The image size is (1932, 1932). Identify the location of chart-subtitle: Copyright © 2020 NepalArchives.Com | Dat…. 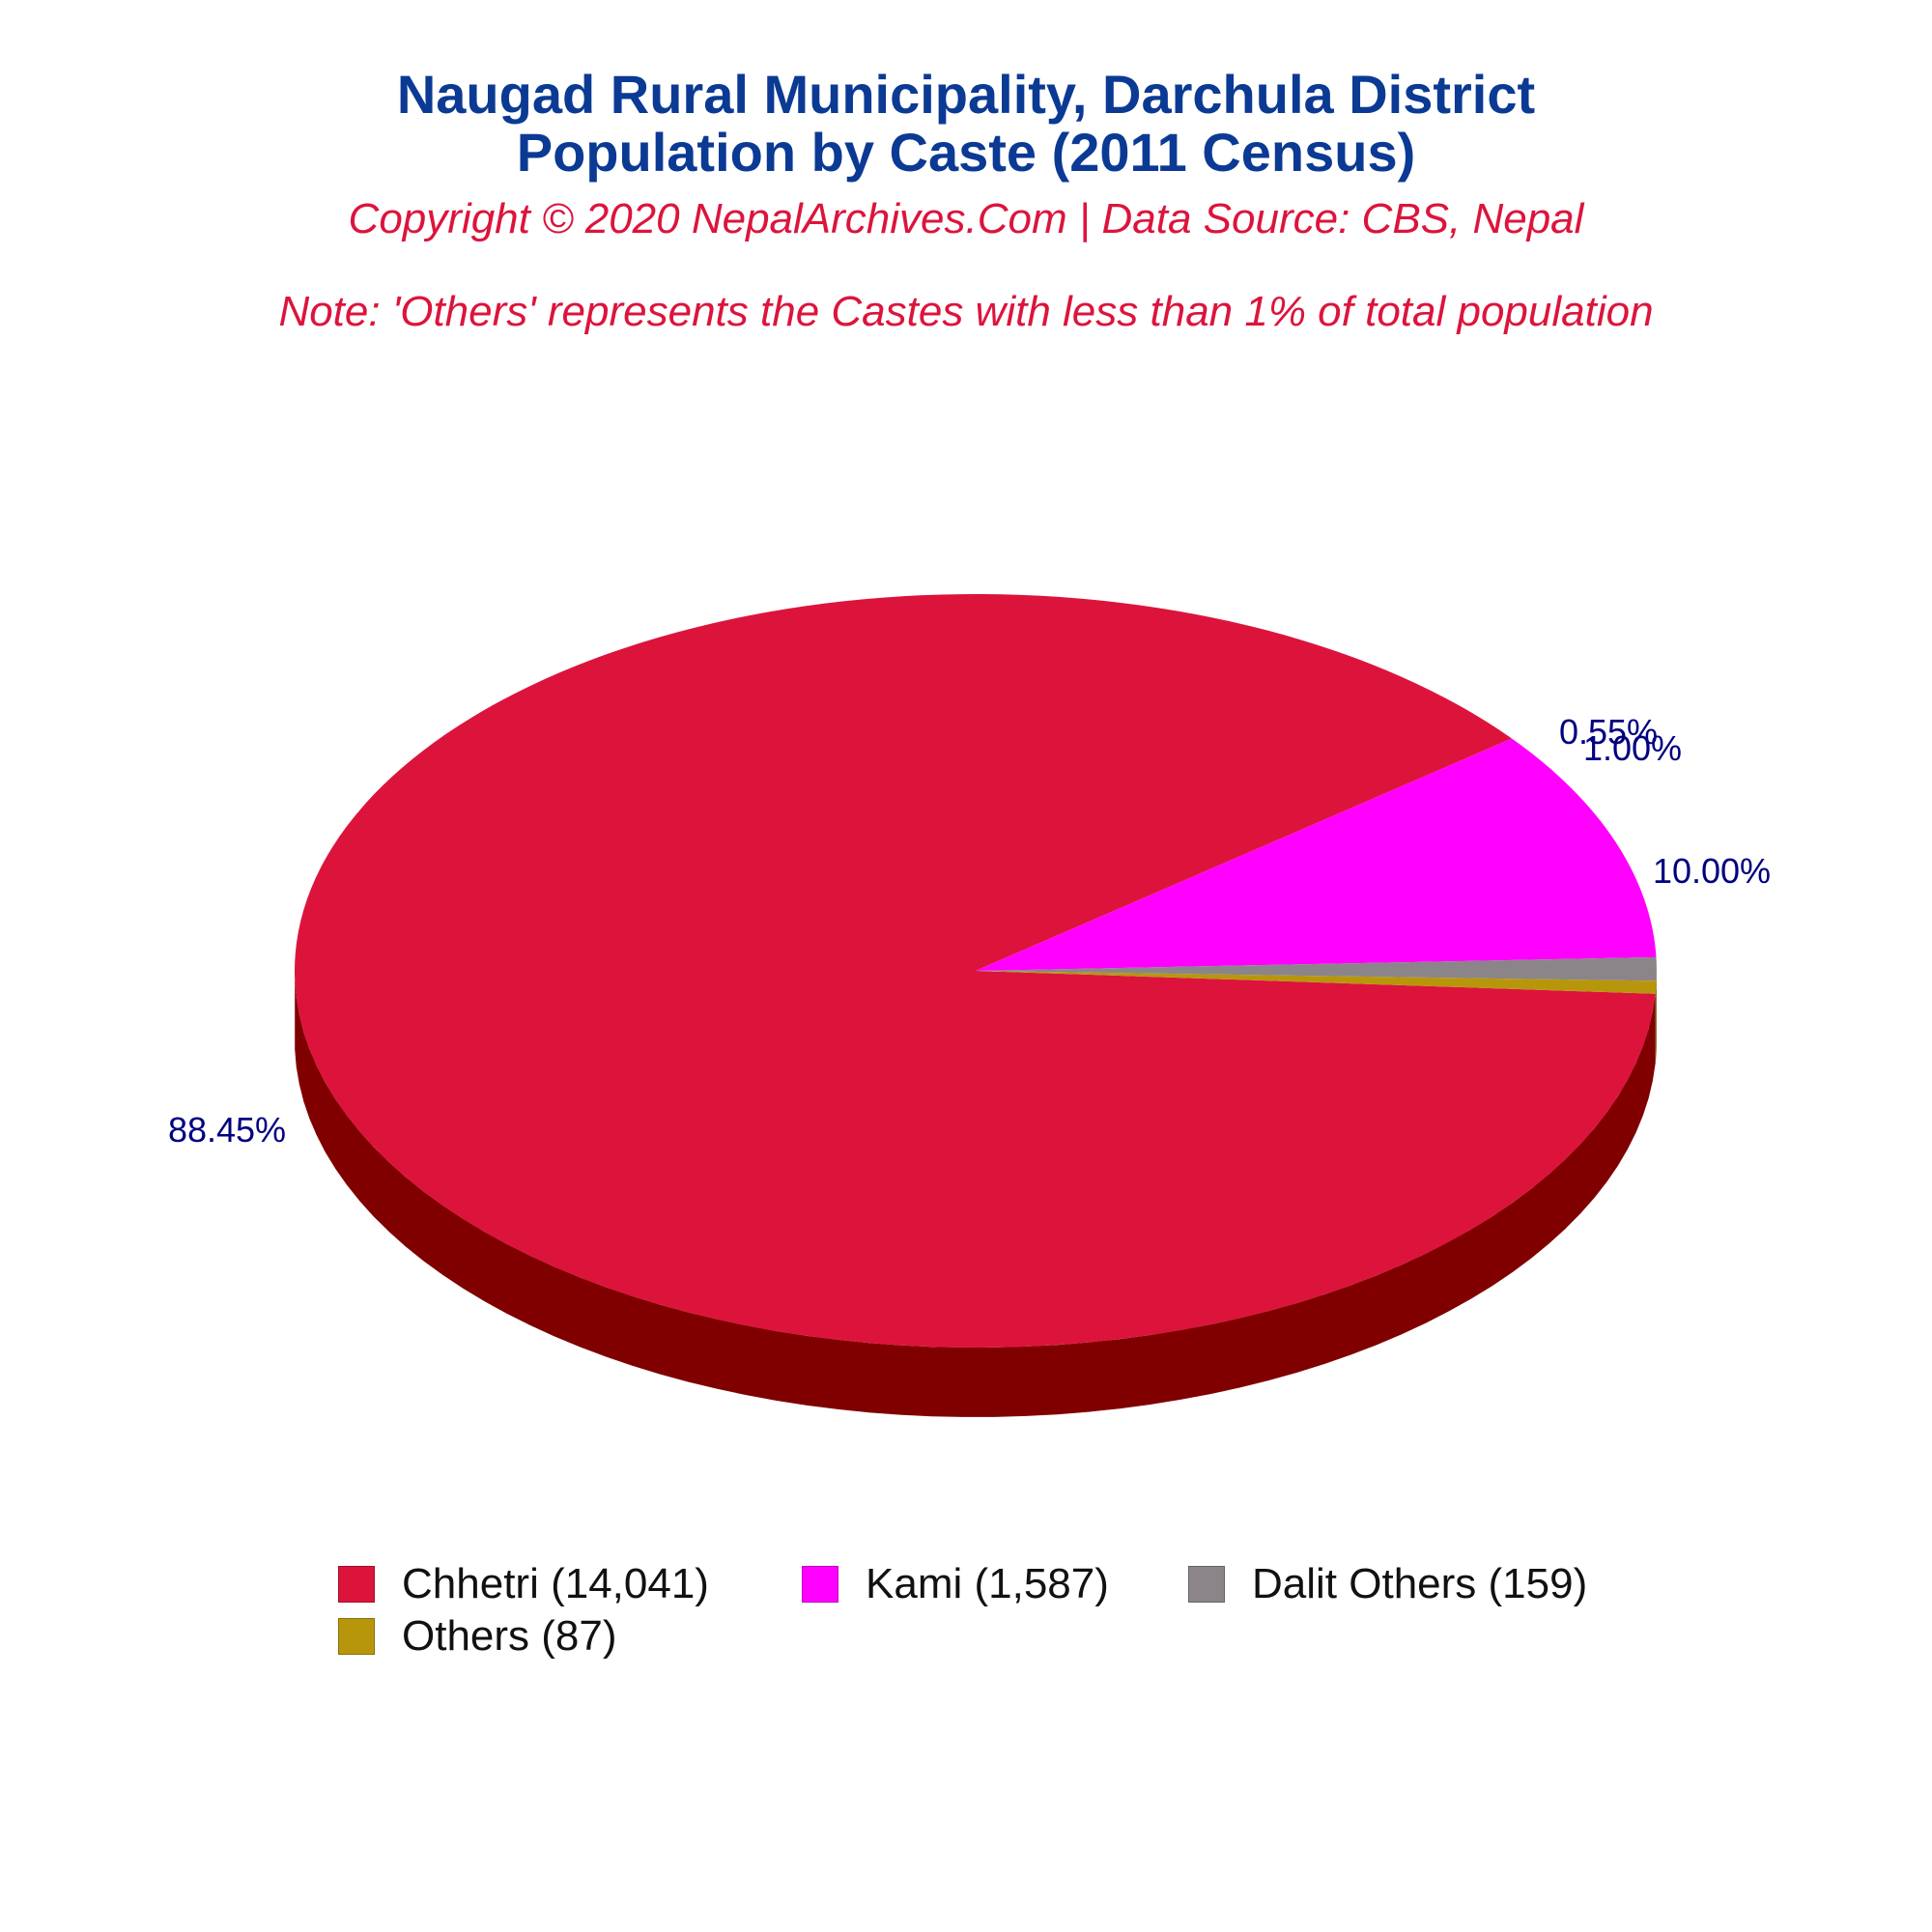
(966, 218).